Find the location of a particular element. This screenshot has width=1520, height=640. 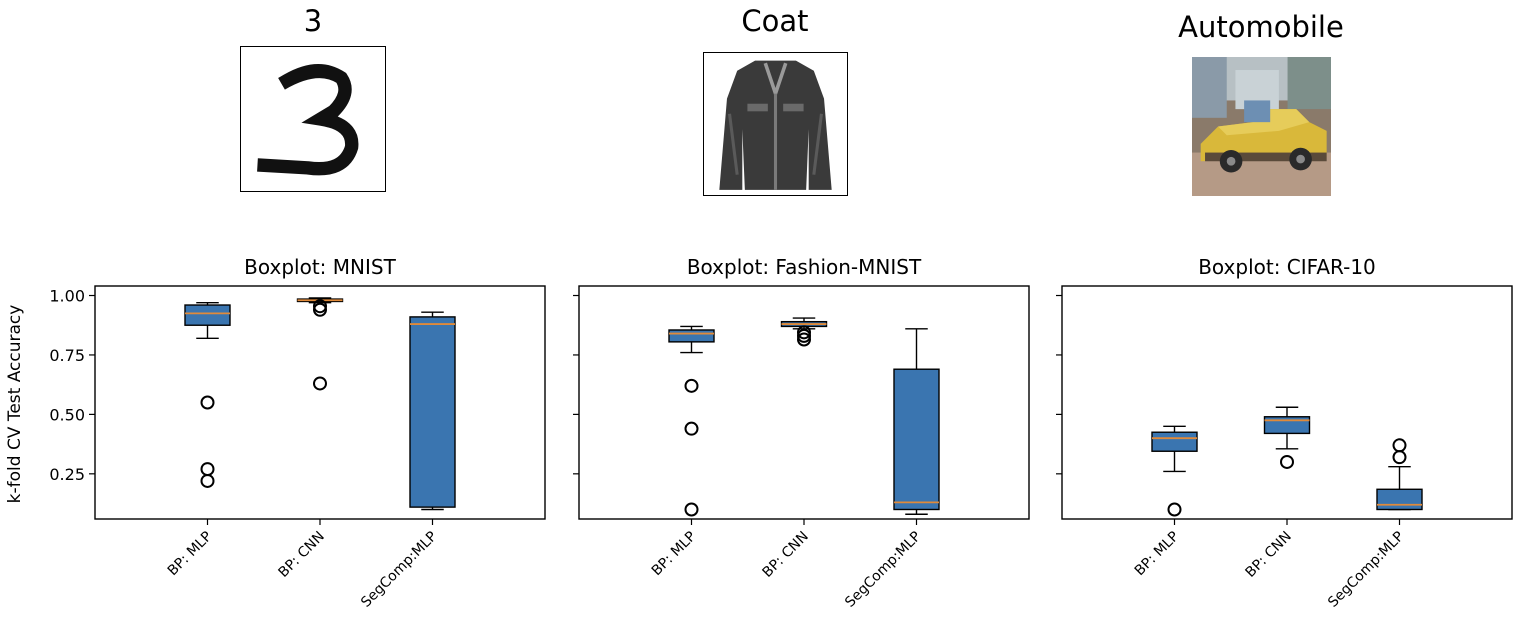

cifar-automobile-image is located at coordinates (1261, 126).